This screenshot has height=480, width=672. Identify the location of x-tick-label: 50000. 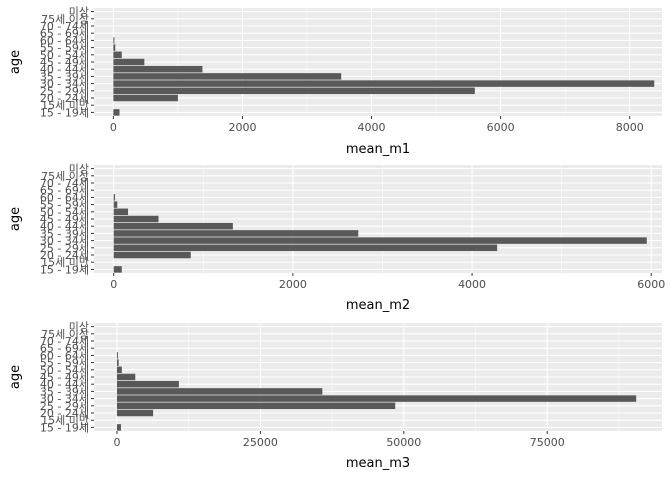
(403, 442).